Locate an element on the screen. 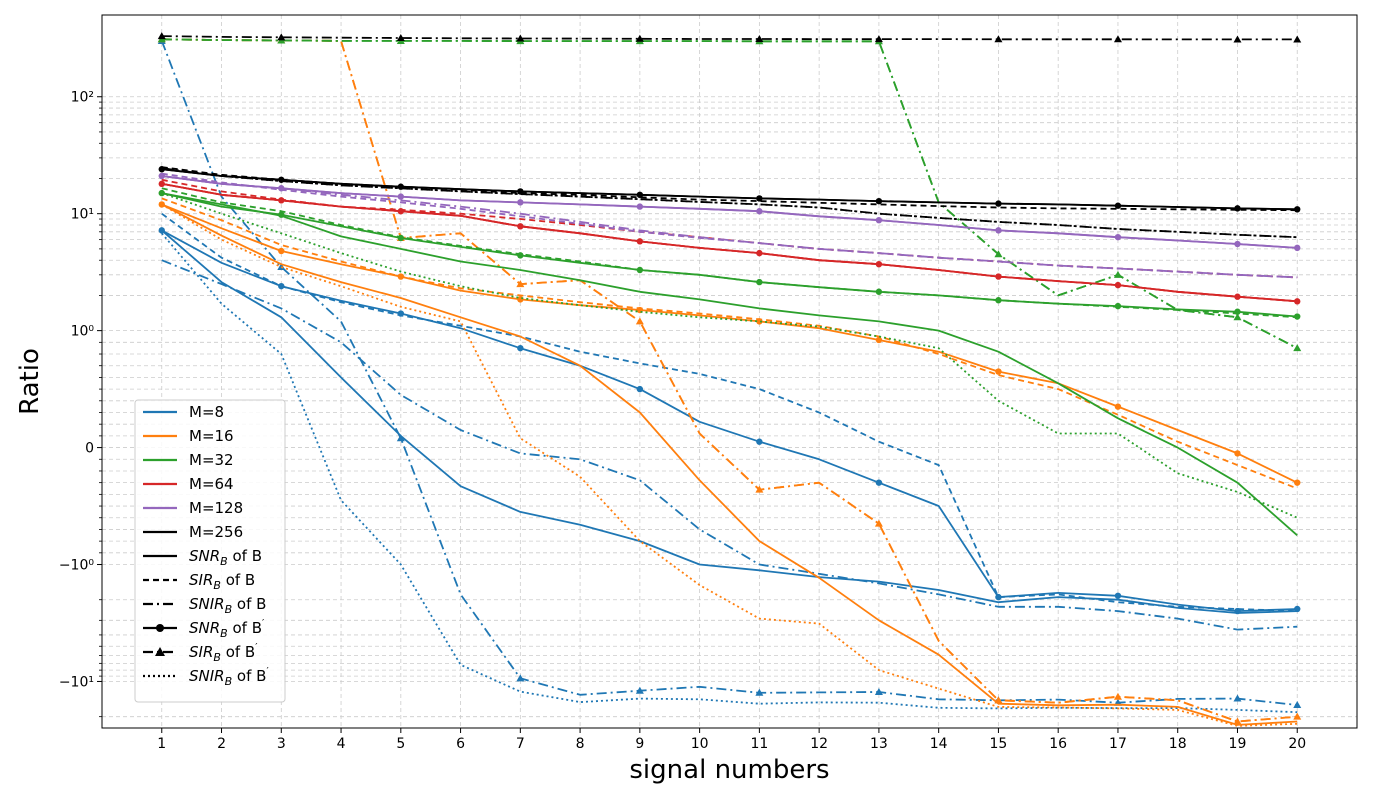 This screenshot has height=800, width=1400. y-axis-ticks: −10¹ −10⁰ 0 10⁰ 10¹ 10² is located at coordinates (80, 404).